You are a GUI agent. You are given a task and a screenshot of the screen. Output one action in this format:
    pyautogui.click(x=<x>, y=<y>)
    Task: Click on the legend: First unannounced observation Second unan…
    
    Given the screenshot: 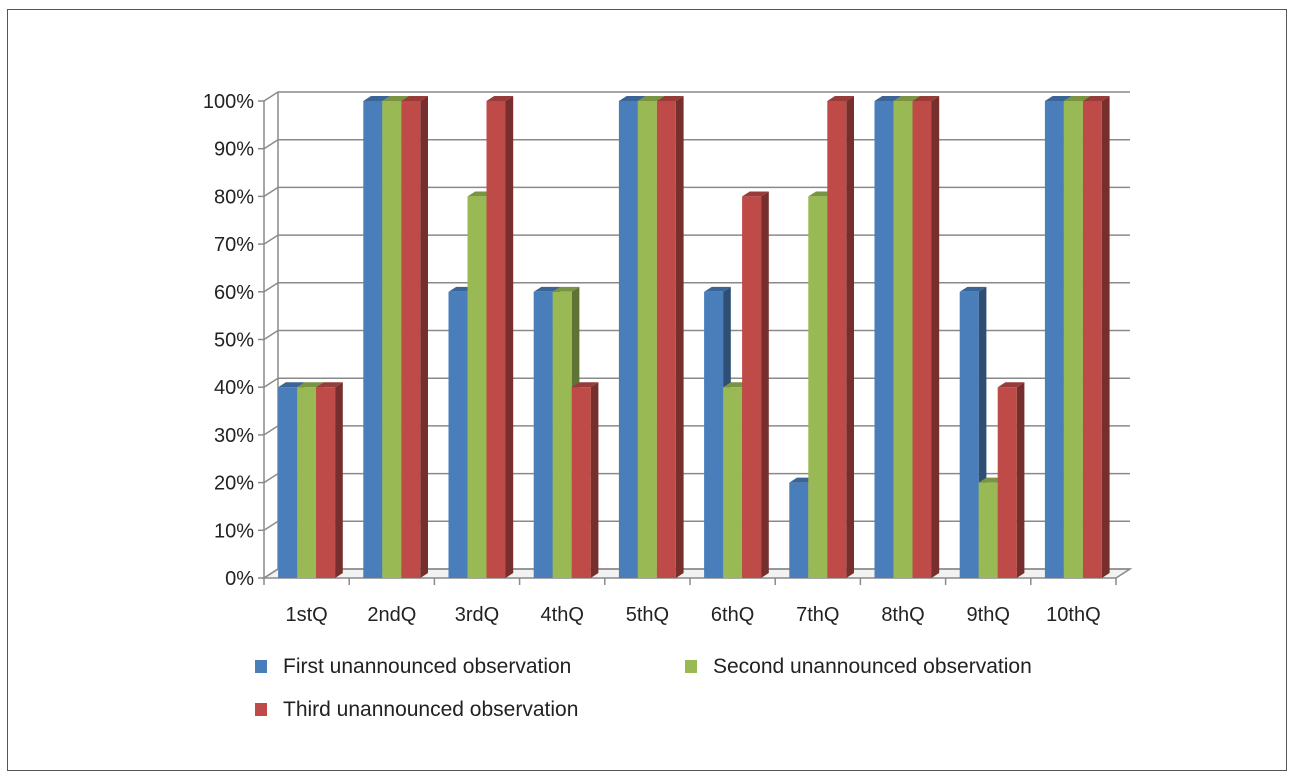 What is the action you would take?
    pyautogui.click(x=643, y=688)
    